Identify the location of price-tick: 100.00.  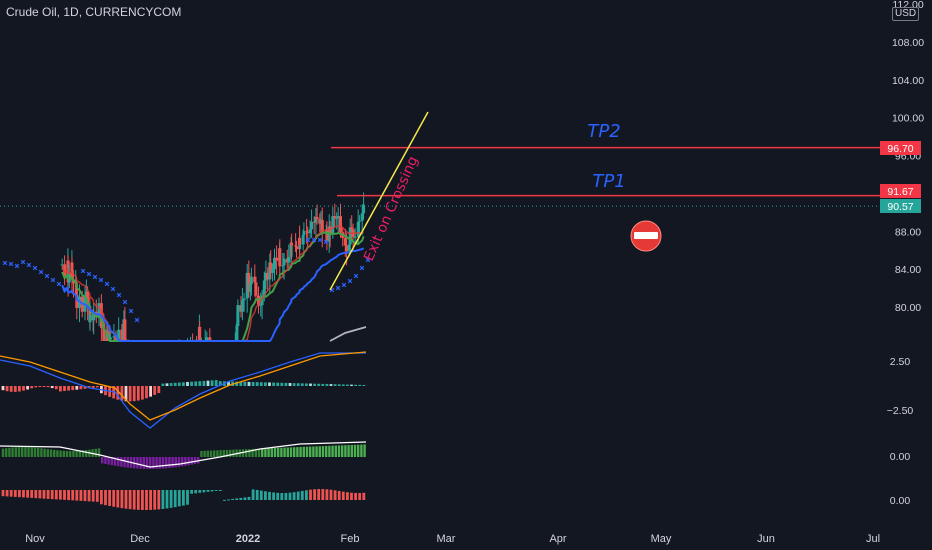
(908, 119).